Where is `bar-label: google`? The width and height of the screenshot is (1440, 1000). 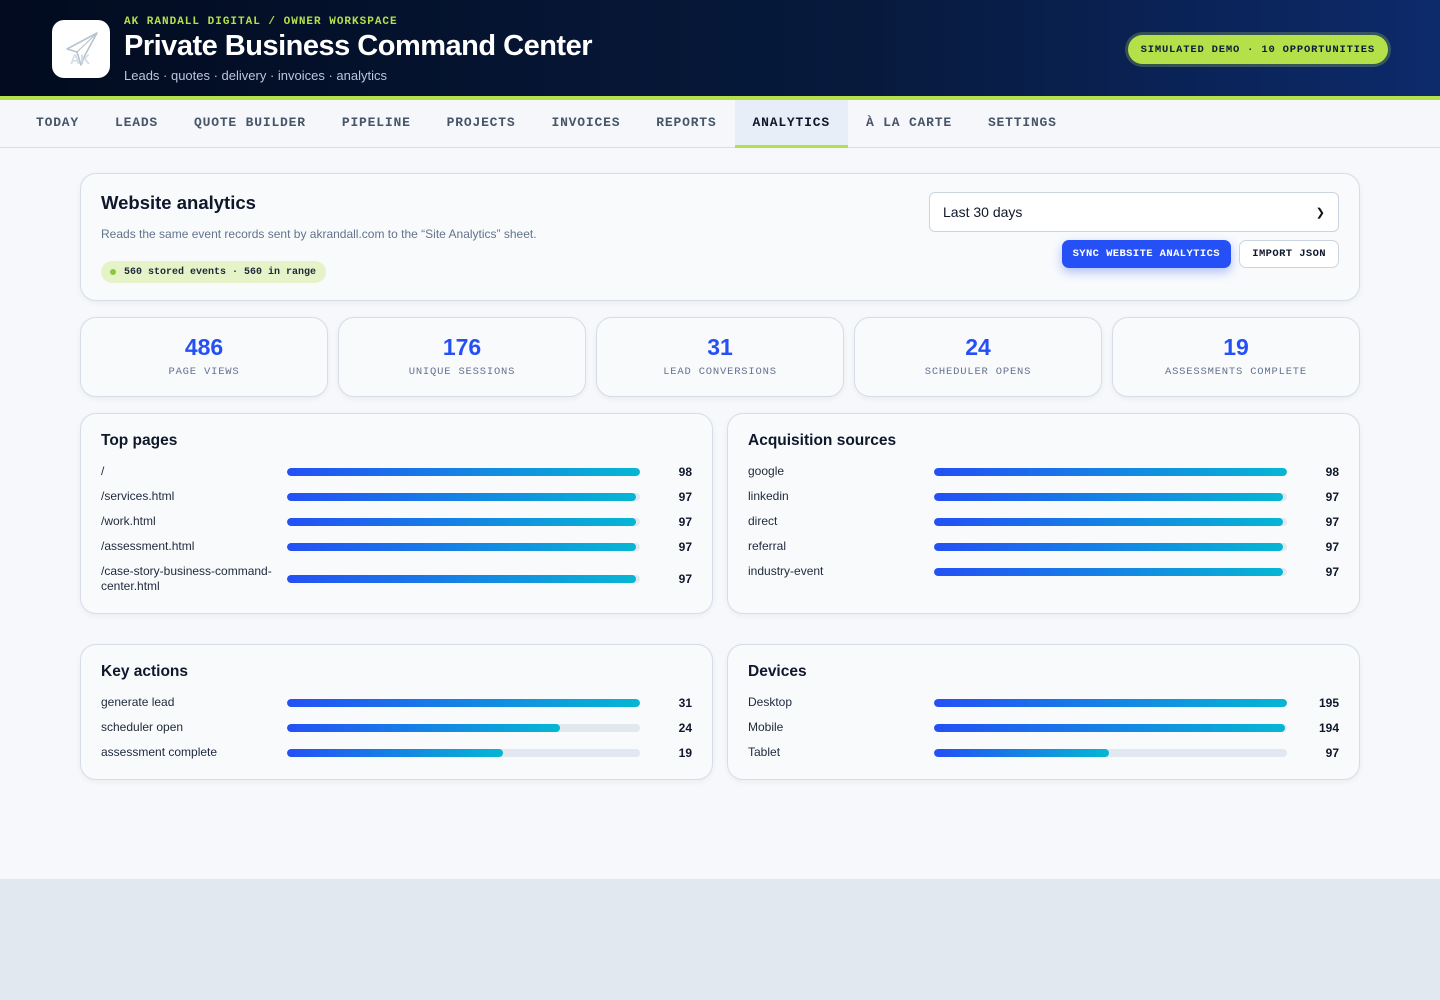 bar-label: google is located at coordinates (766, 471).